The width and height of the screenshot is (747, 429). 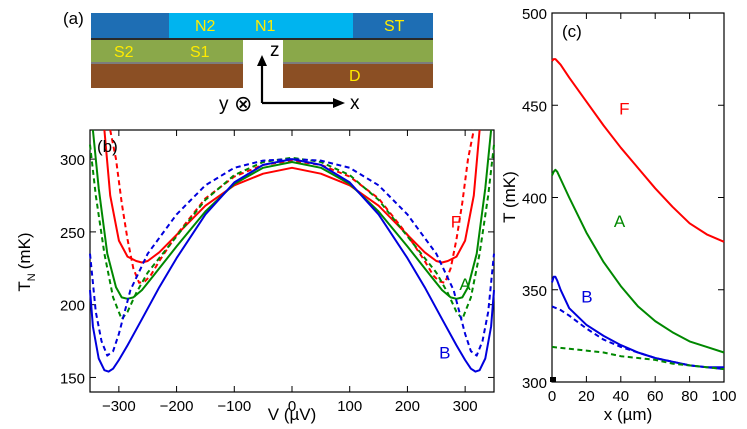 I want to click on x-tick-label: −200, so click(x=177, y=406).